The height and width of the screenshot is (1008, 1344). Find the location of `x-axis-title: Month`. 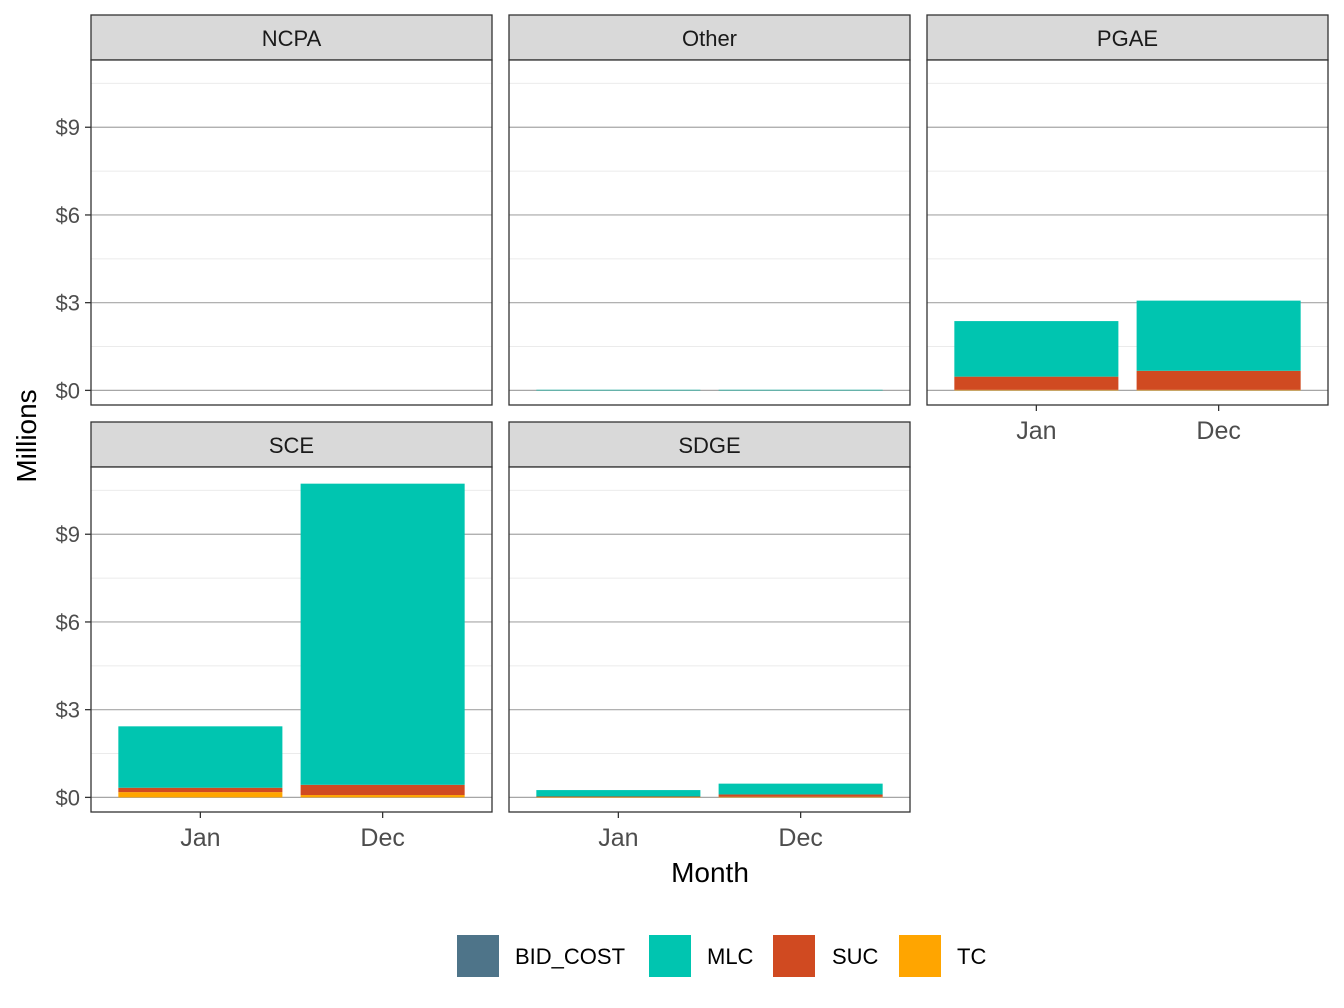

x-axis-title: Month is located at coordinates (710, 872).